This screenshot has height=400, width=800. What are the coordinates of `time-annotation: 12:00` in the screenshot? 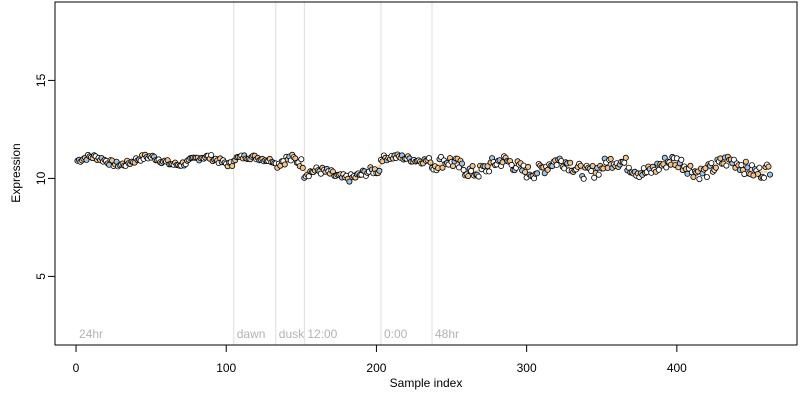 It's located at (322, 334).